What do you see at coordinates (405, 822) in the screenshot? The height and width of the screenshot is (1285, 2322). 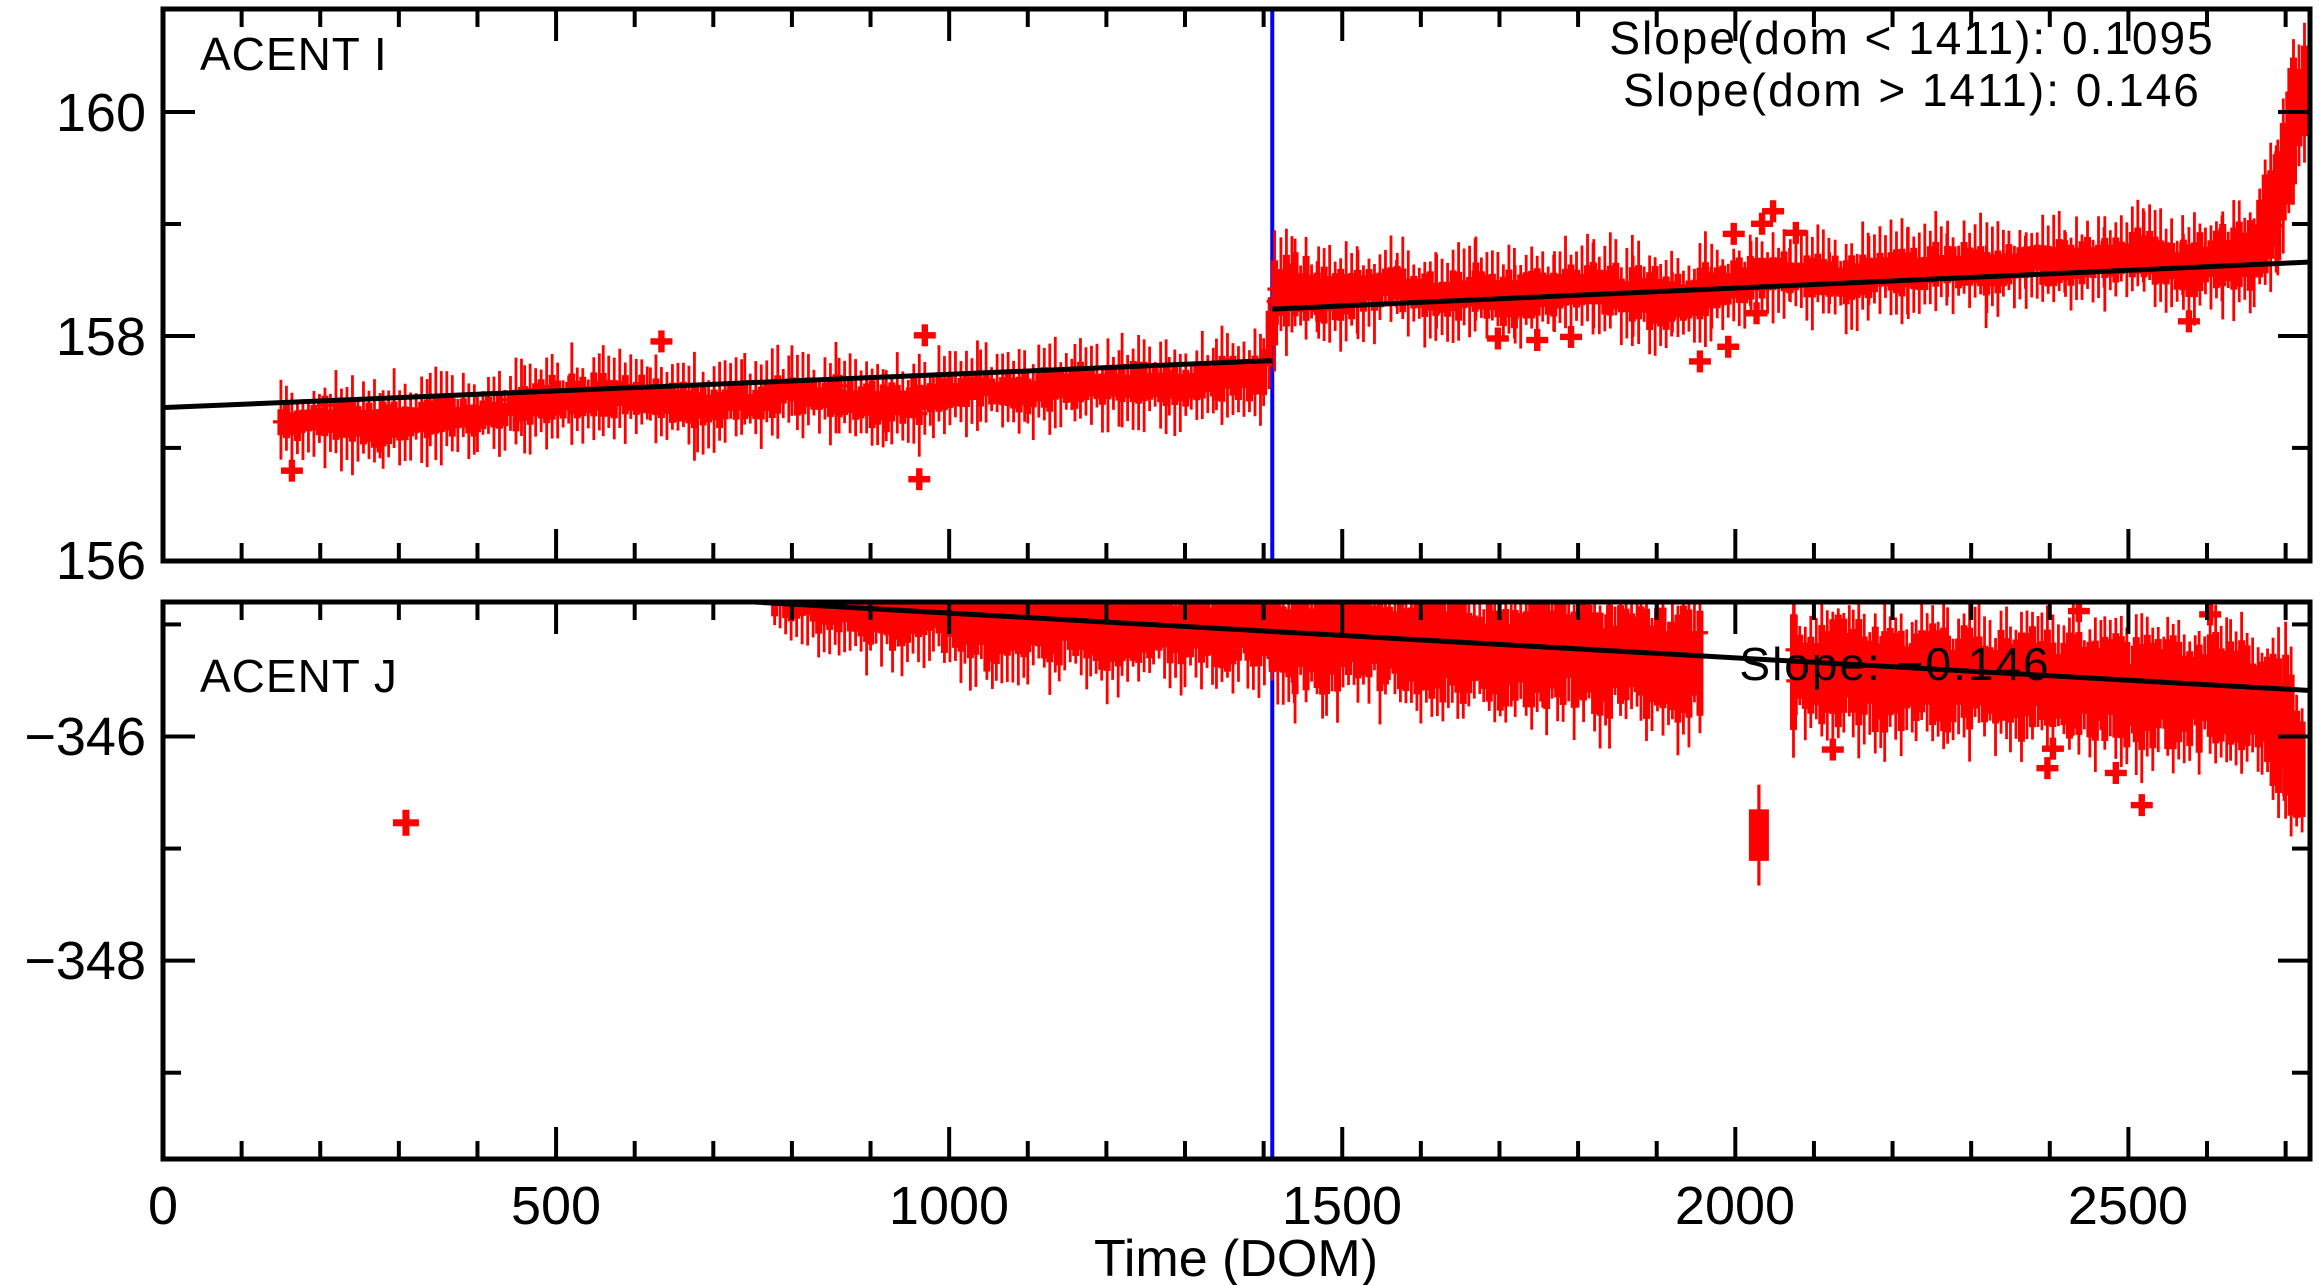 I see `isolated-data-point` at bounding box center [405, 822].